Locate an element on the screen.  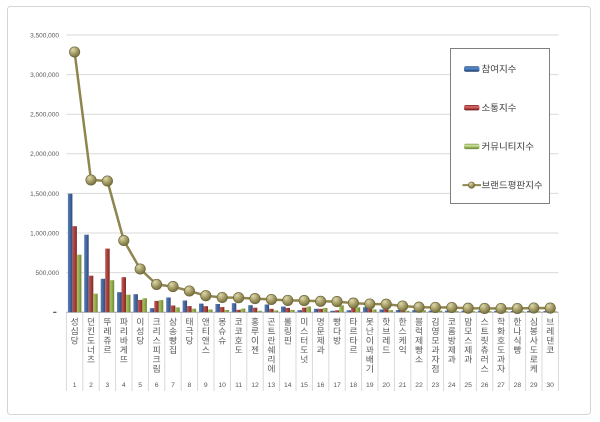
svg-text: 500,000 is located at coordinates (48, 273).